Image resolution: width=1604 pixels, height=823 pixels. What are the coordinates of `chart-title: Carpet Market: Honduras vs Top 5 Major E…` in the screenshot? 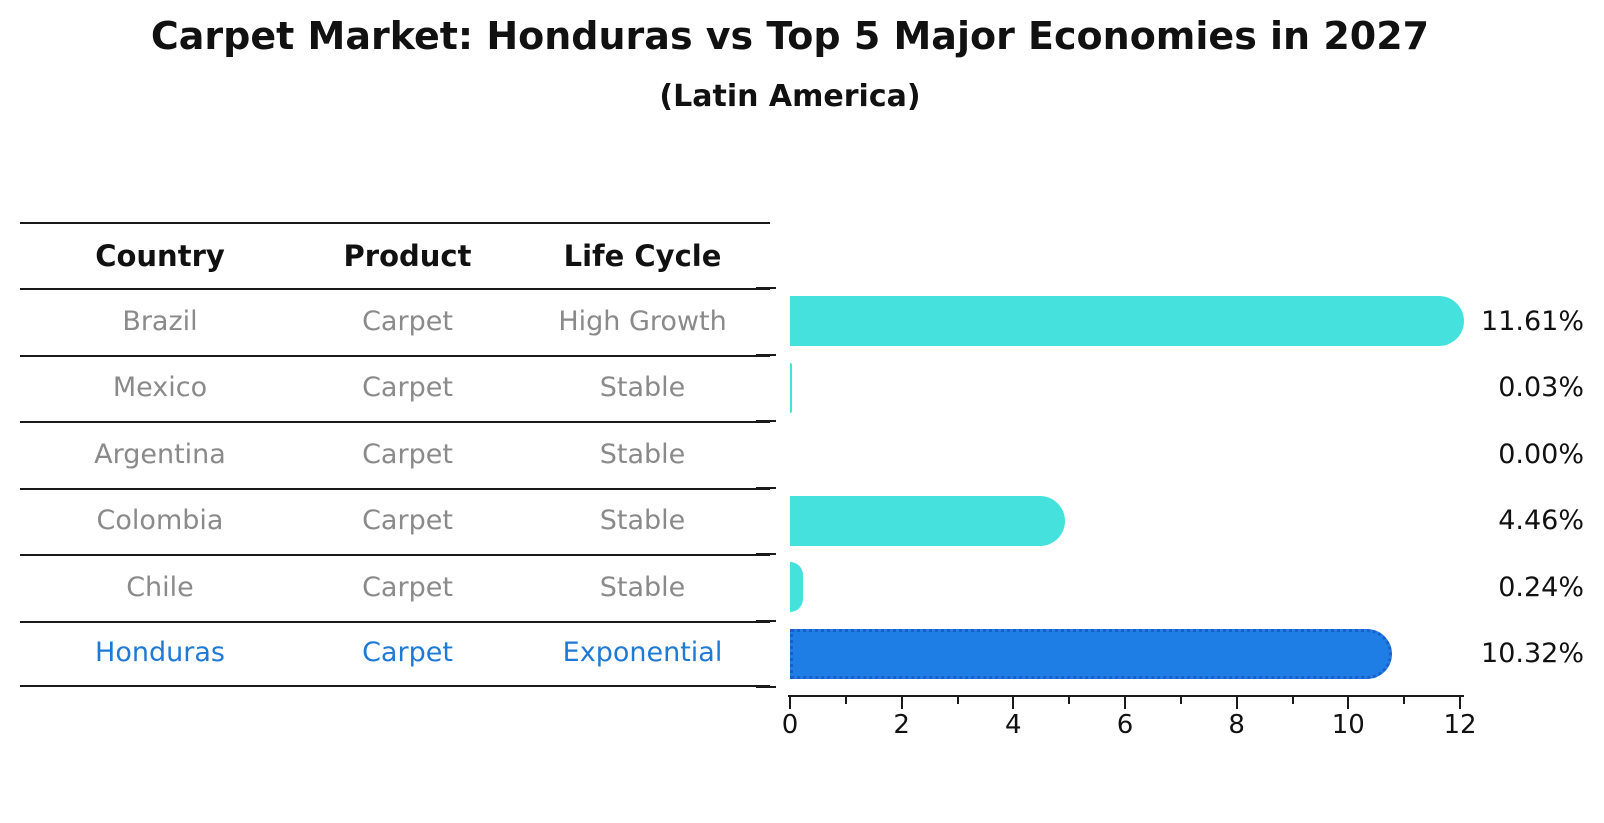 It's located at (790, 36).